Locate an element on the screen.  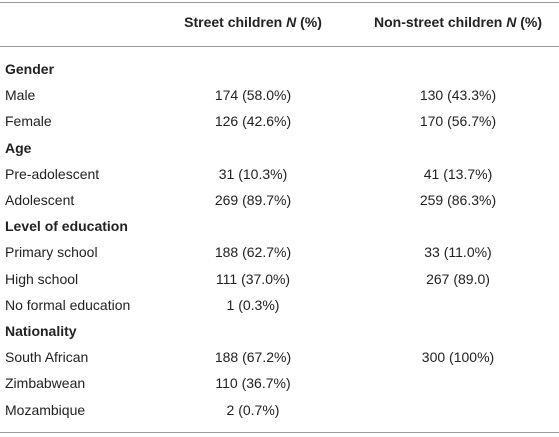
top-rule is located at coordinates (279, 2).